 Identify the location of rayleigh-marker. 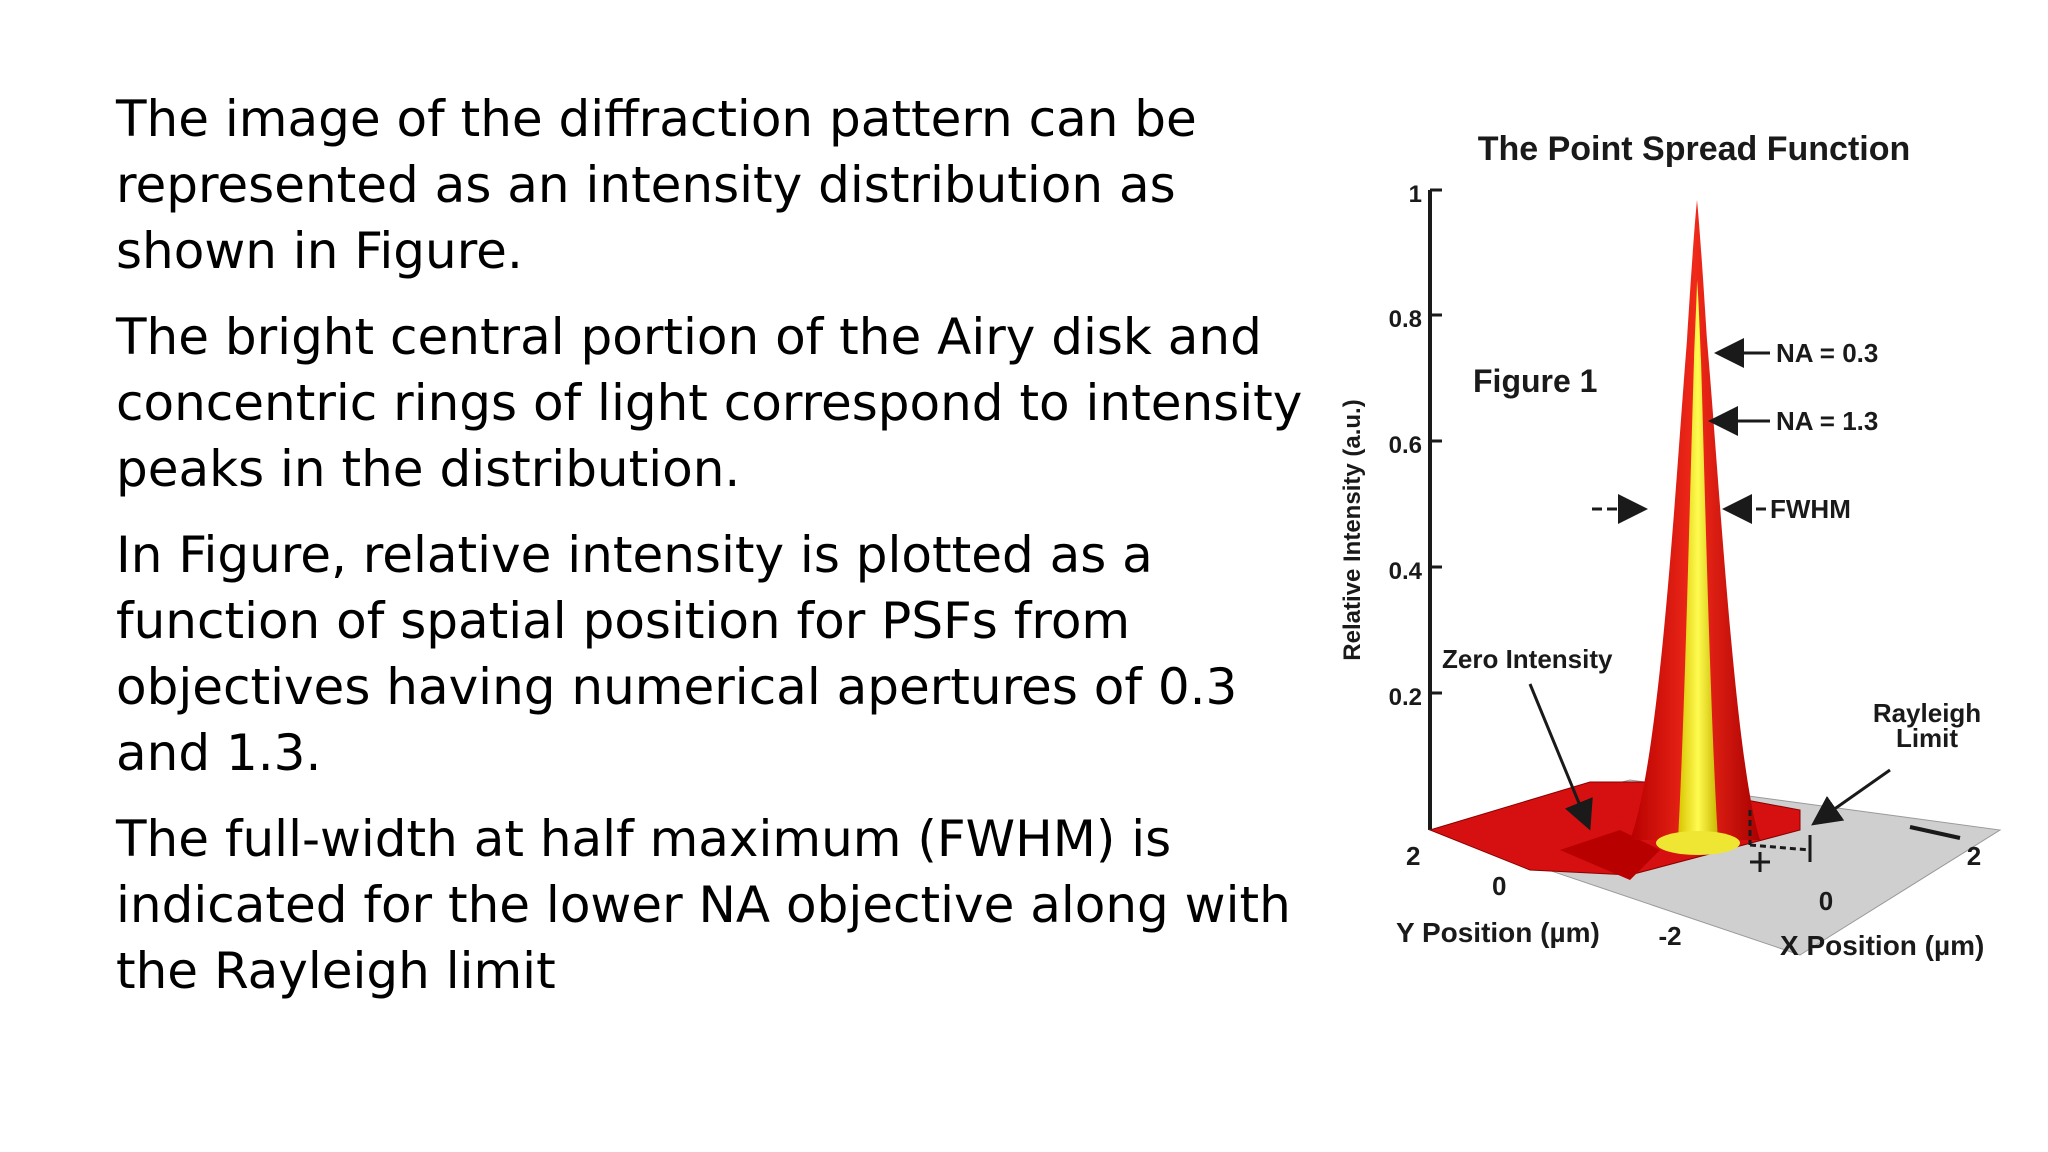
(1780, 841).